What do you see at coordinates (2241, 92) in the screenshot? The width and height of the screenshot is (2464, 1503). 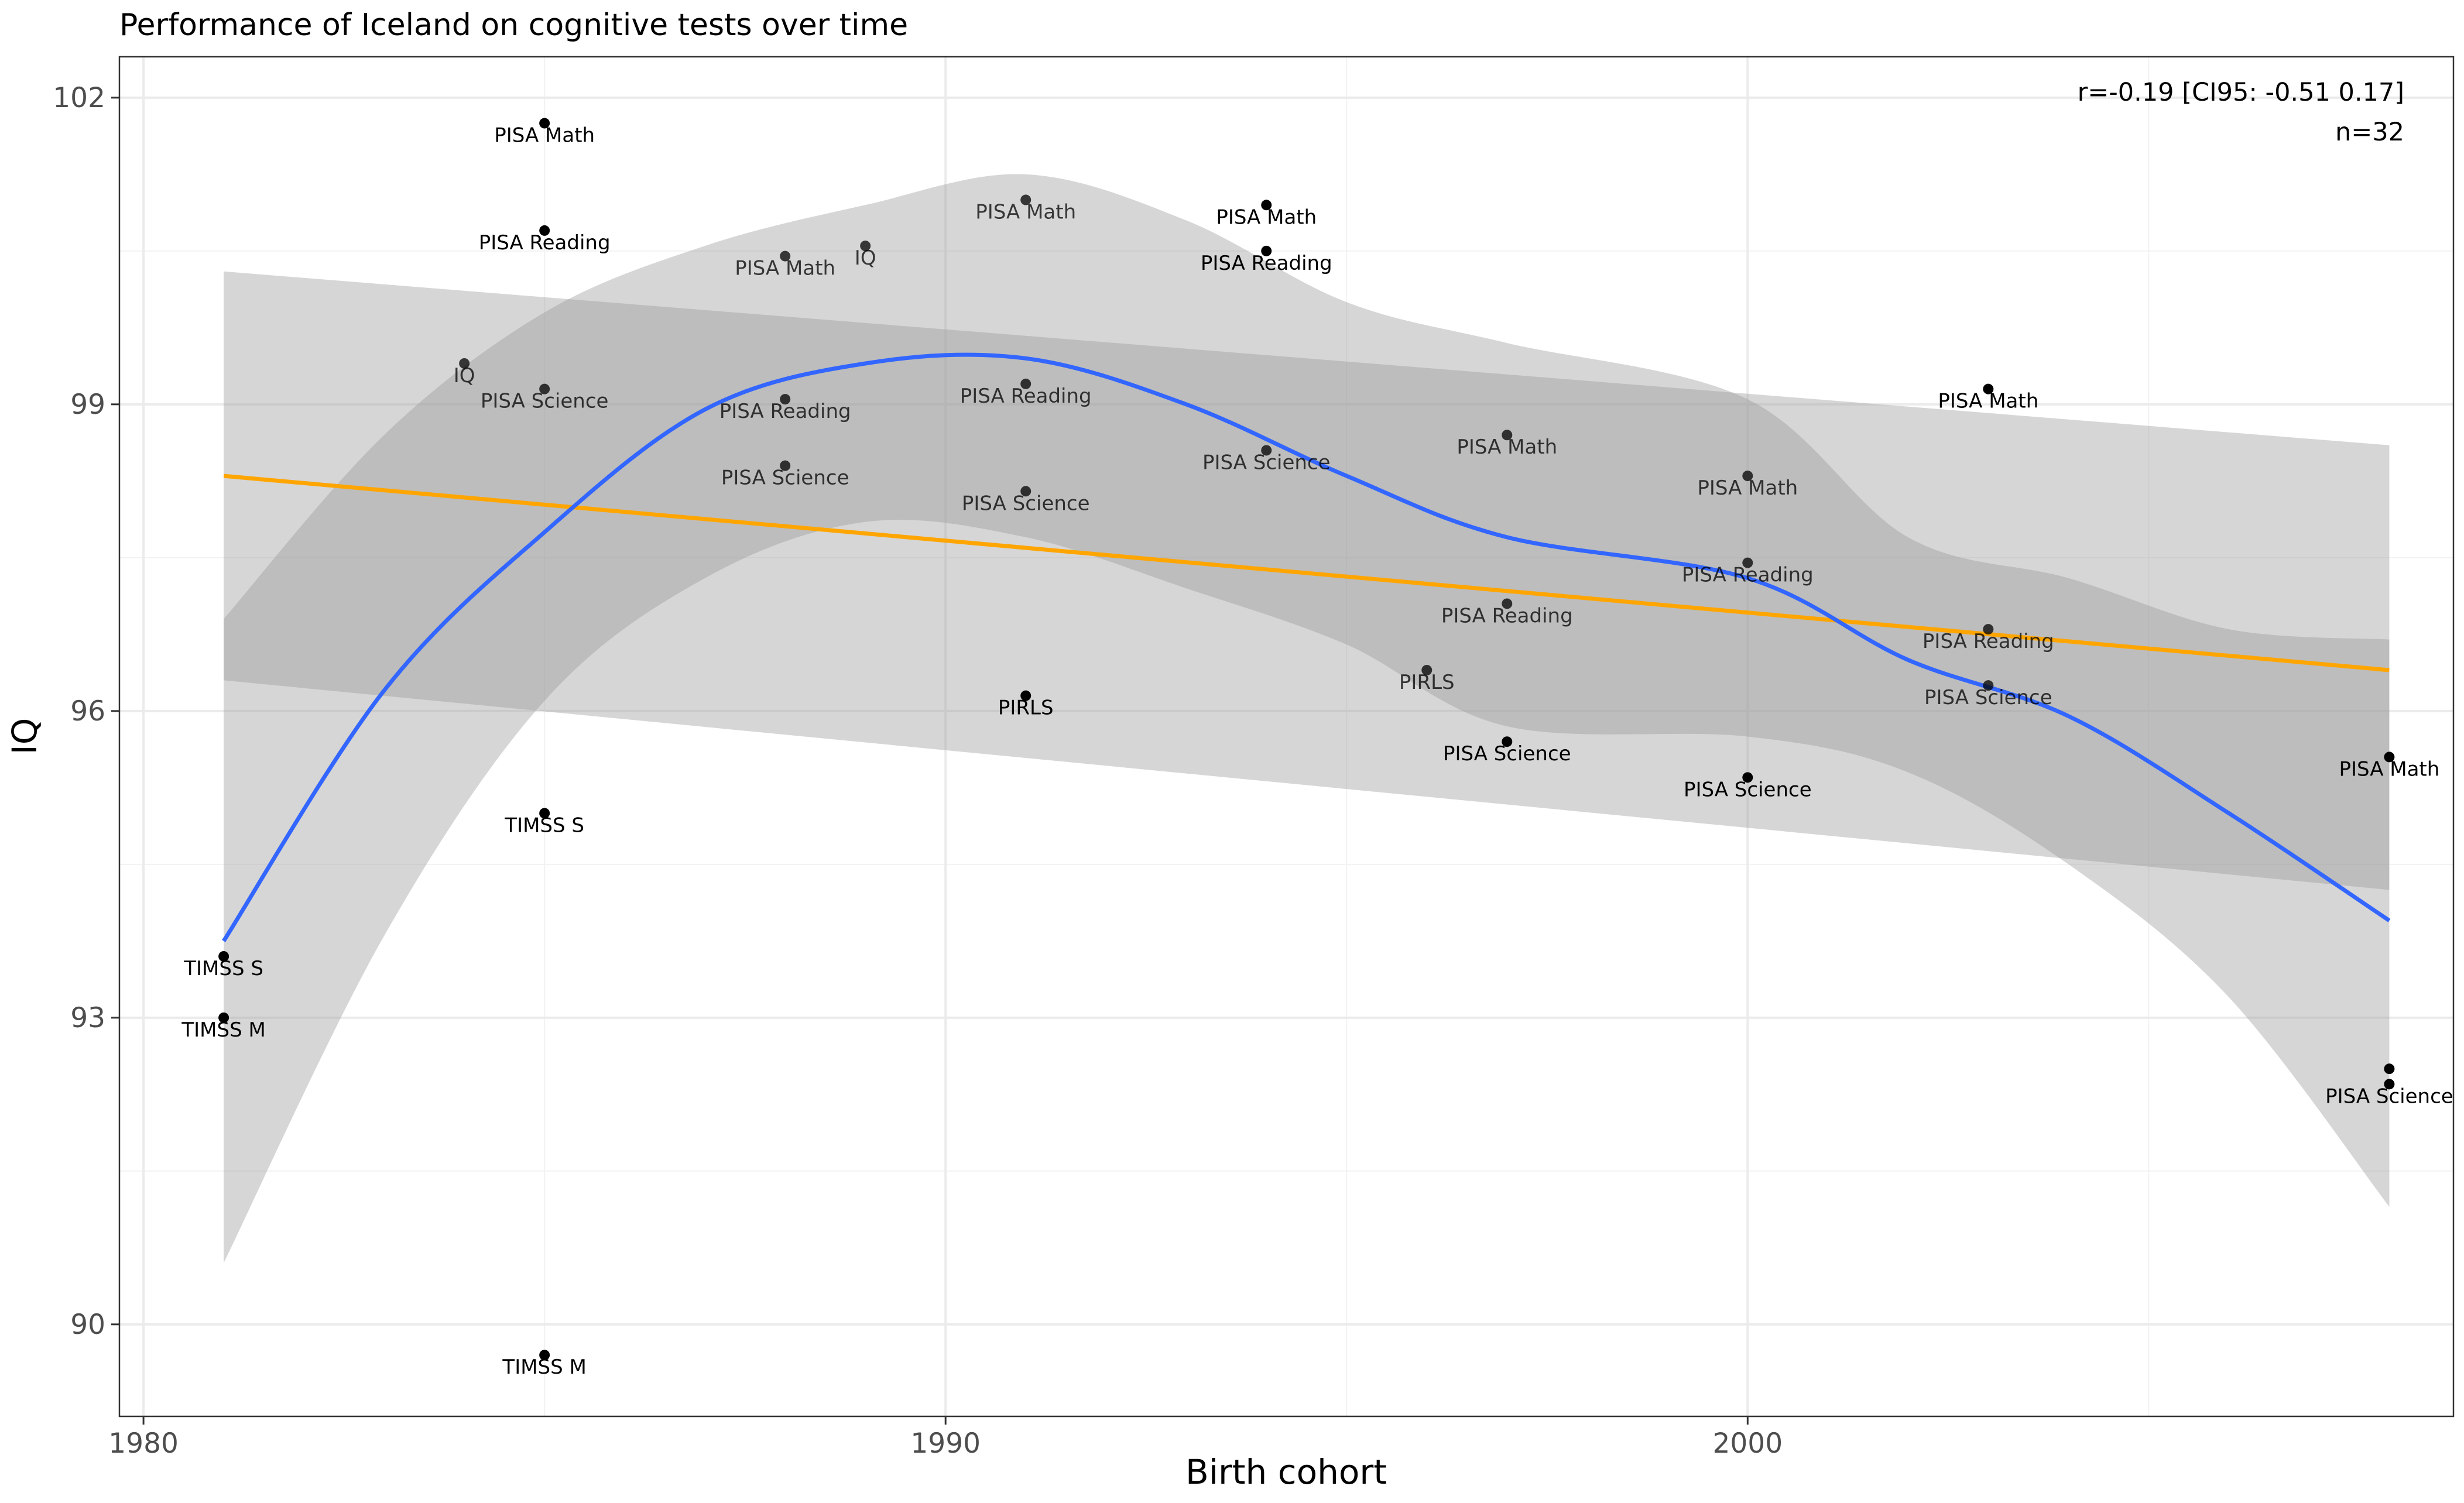 I see `correlation-annotation: r=-0.19 [CI95: -0.51 0.17]` at bounding box center [2241, 92].